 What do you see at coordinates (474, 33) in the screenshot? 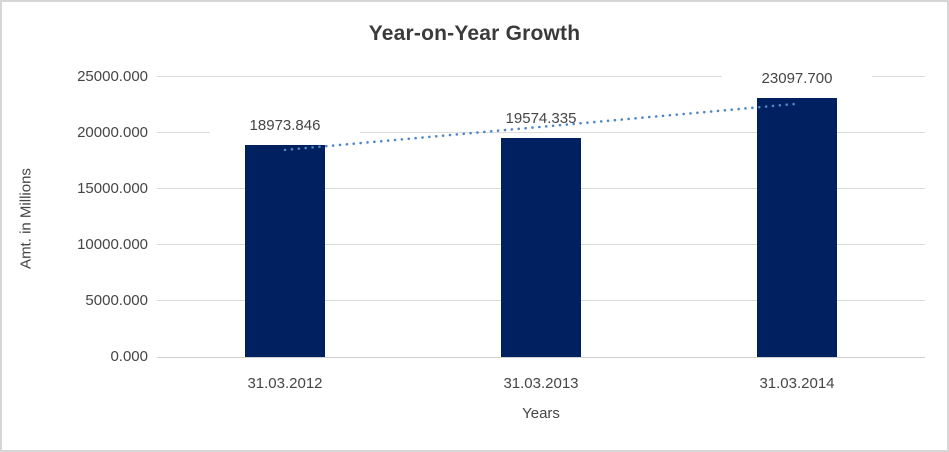
I see `chart-title: Year-on-Year Growth` at bounding box center [474, 33].